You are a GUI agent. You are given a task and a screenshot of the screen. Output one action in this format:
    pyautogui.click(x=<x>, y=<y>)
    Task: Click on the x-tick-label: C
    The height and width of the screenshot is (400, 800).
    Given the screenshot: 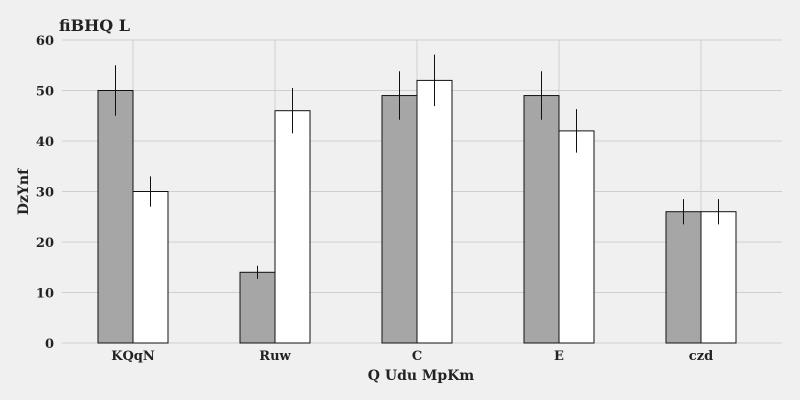 What is the action you would take?
    pyautogui.click(x=417, y=356)
    